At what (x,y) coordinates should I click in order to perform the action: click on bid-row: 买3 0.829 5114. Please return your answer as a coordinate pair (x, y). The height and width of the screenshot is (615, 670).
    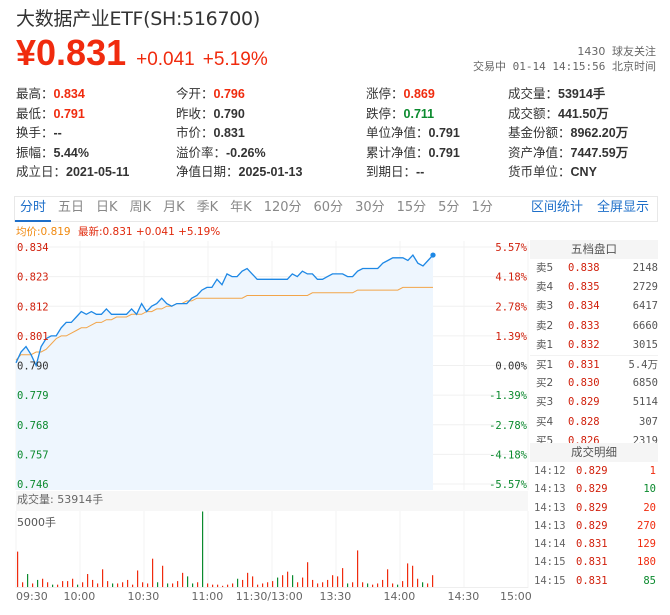
    Looking at the image, I should click on (594, 402).